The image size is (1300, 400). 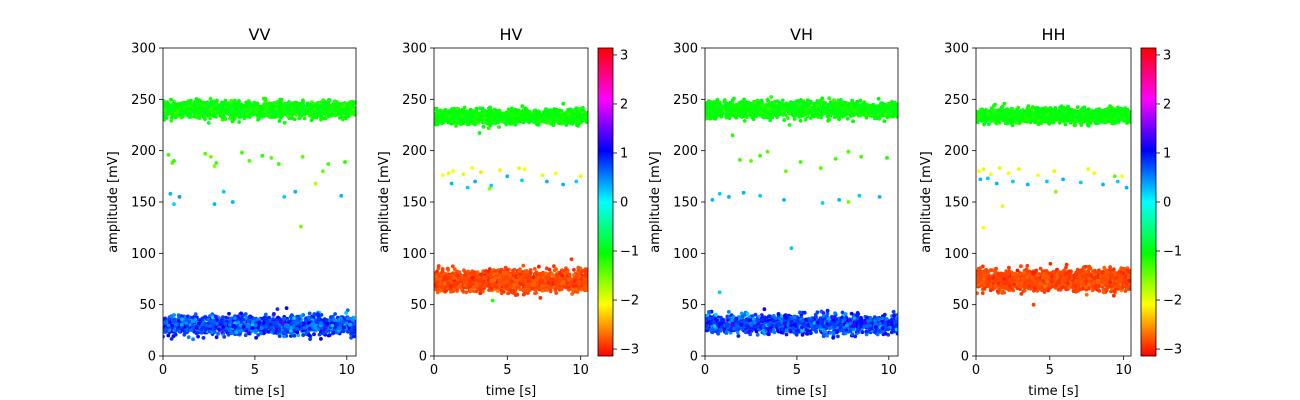 What do you see at coordinates (143, 49) in the screenshot?
I see `y-tick-label: 300` at bounding box center [143, 49].